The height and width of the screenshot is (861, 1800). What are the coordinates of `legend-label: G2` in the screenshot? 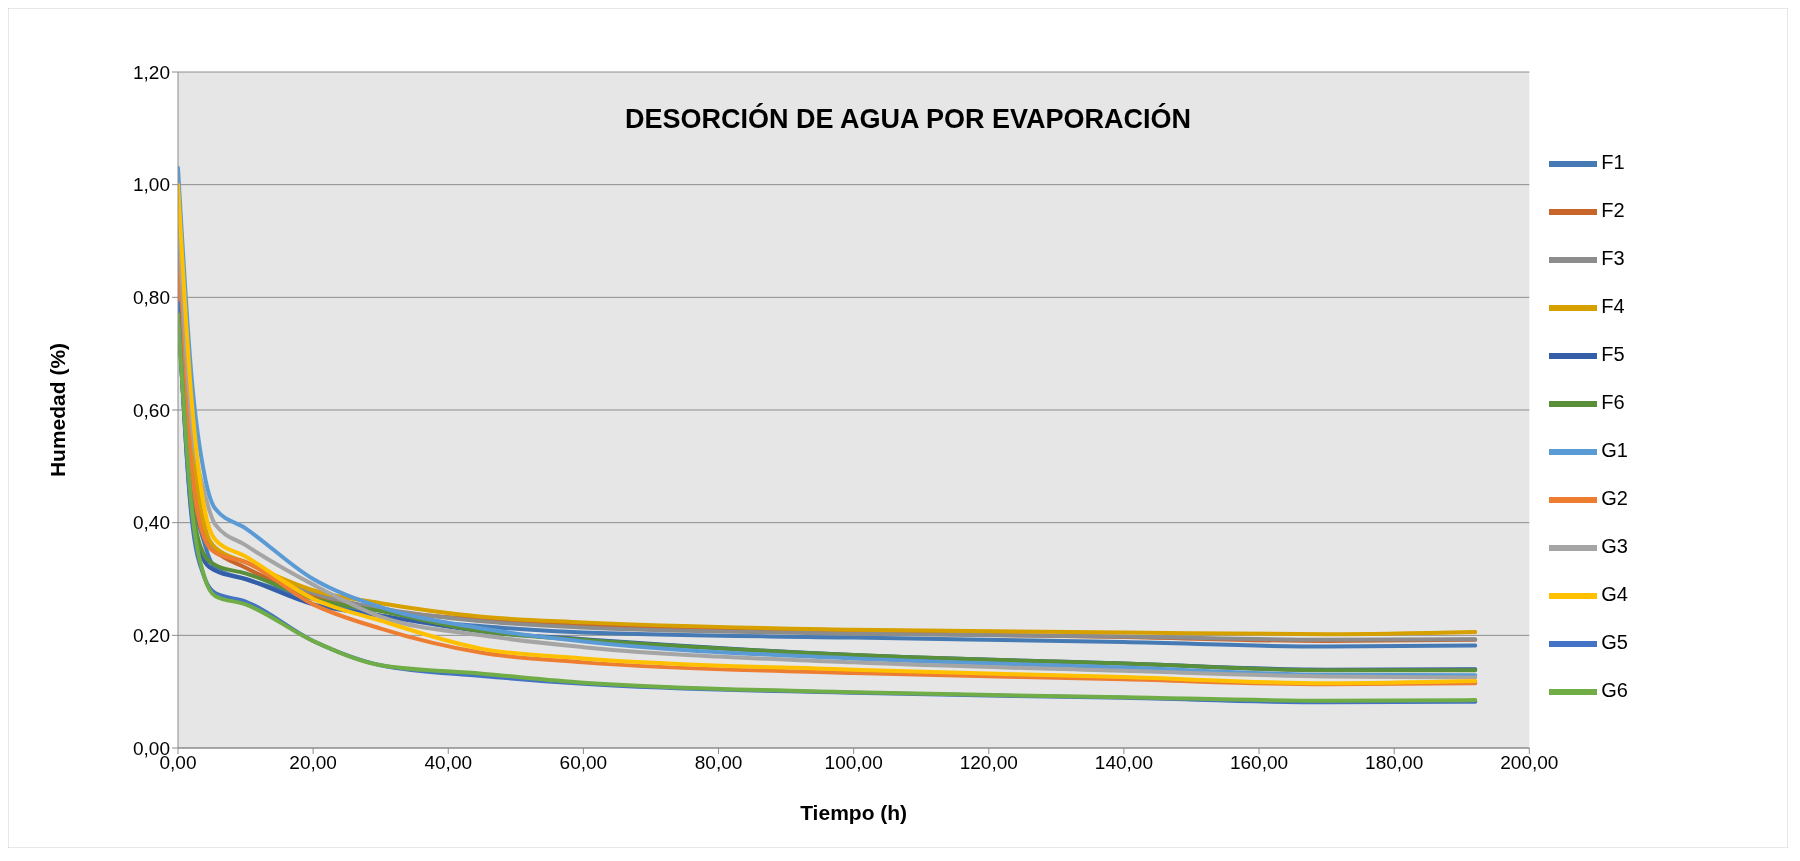 It's located at (1614, 498).